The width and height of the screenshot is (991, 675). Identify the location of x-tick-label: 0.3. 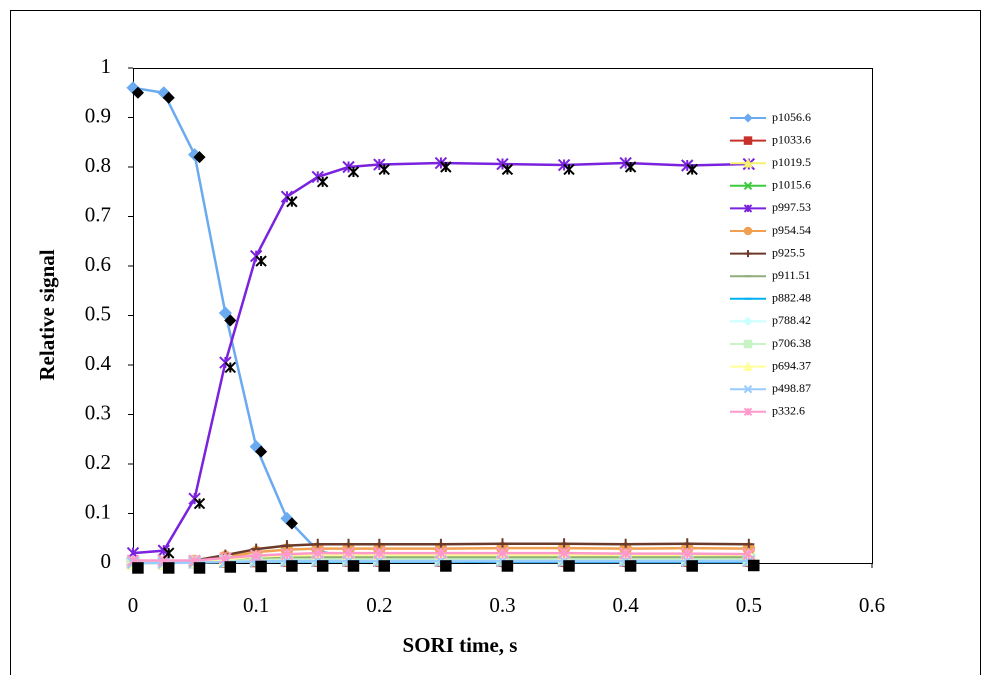
(502, 605).